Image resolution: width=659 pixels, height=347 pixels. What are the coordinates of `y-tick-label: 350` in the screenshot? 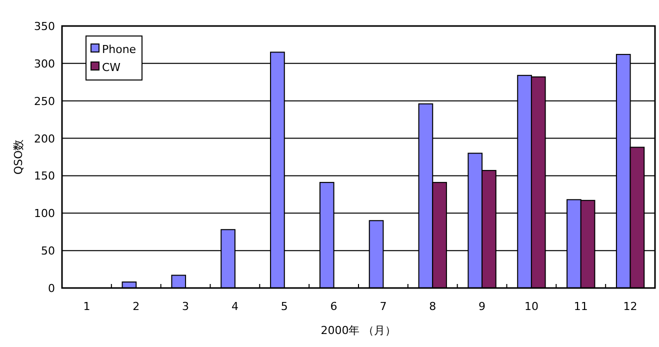 It's located at (44, 26).